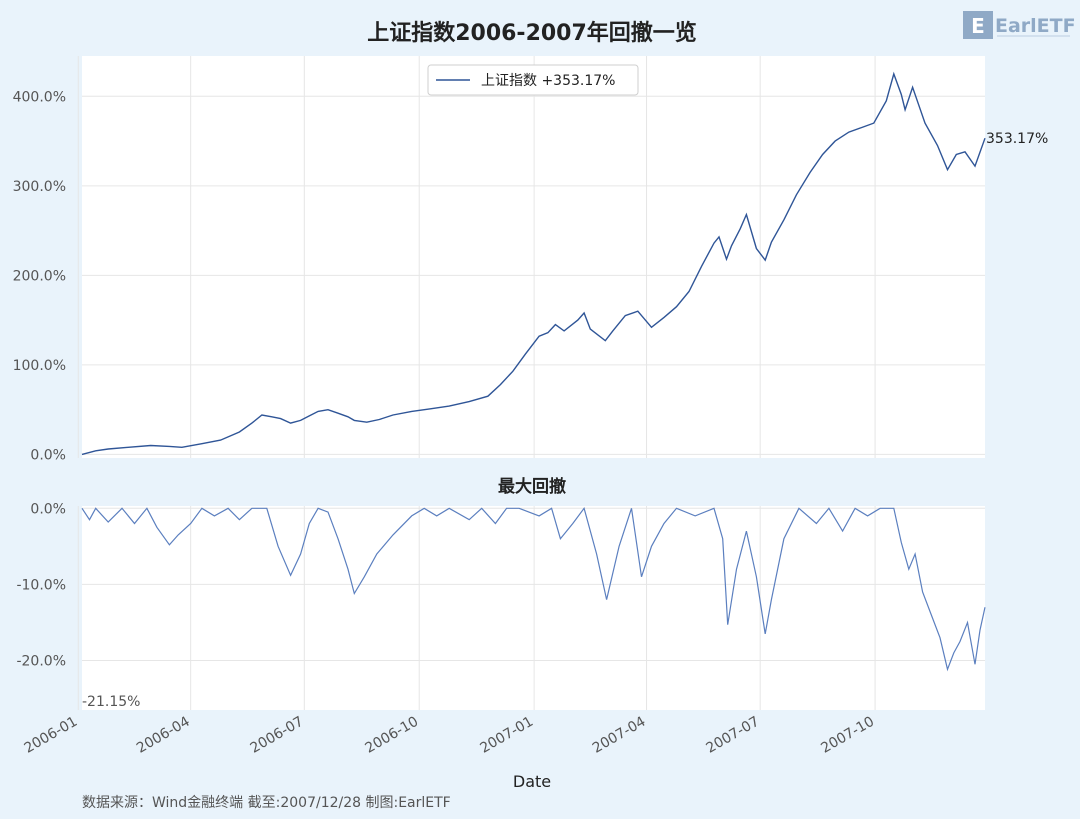 The image size is (1080, 819). I want to click on x-axis-label: Date, so click(532, 781).